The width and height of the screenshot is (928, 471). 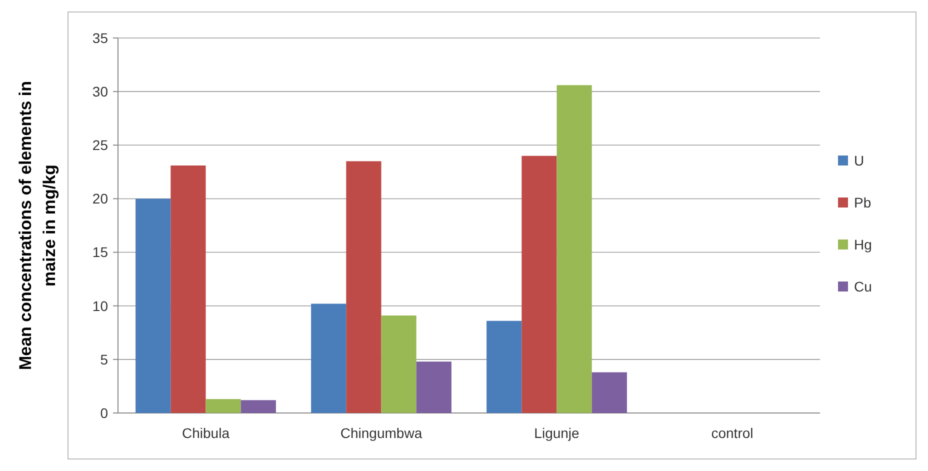 I want to click on y-axis-title: Mean concentrations of elements in maize in mg/kg, so click(x=37, y=225).